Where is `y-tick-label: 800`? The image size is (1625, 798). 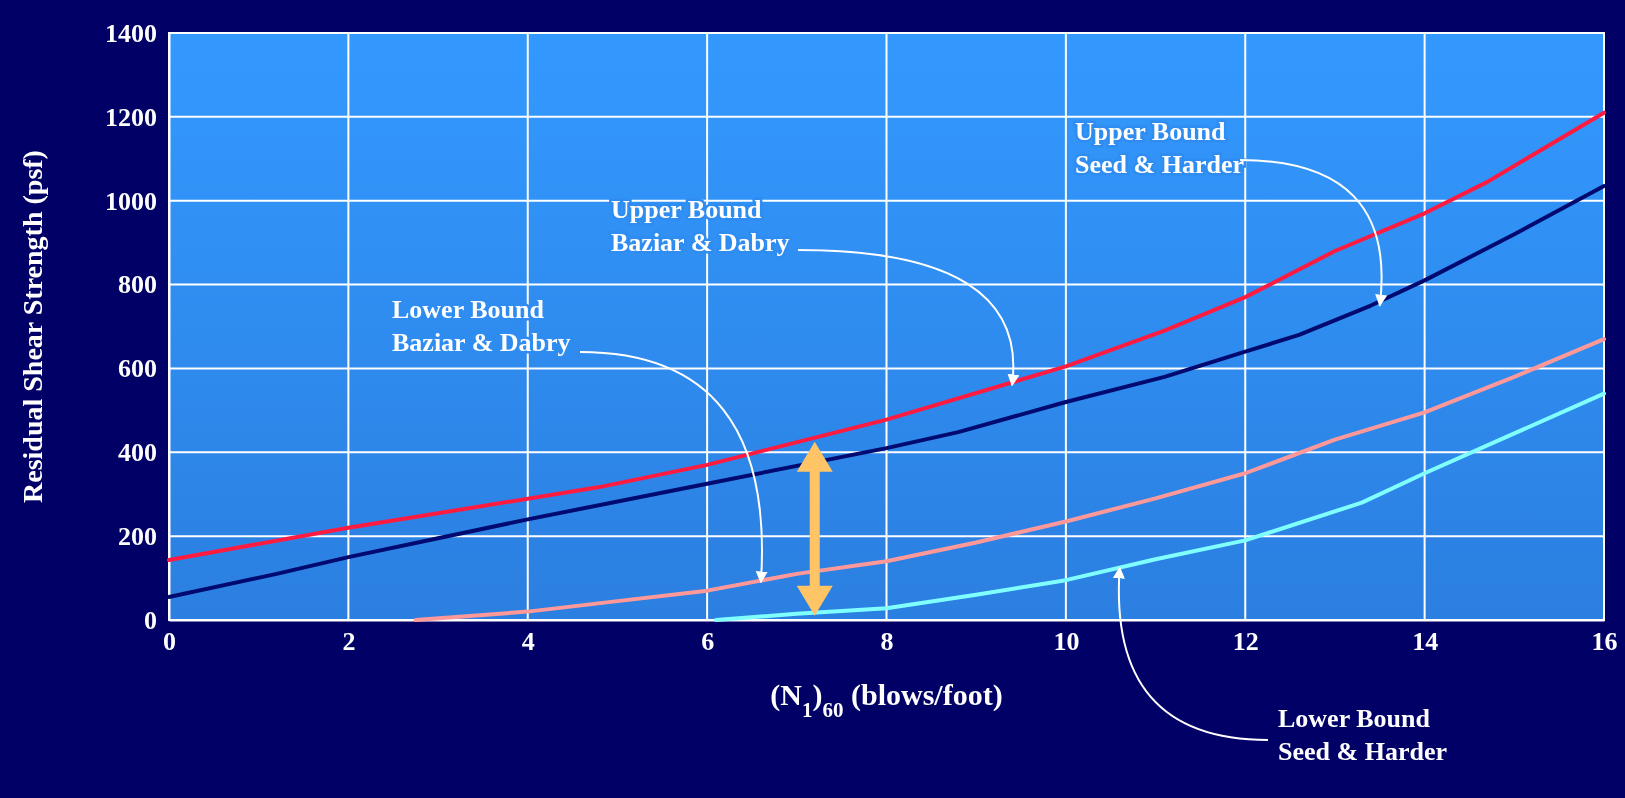
y-tick-label: 800 is located at coordinates (137, 285).